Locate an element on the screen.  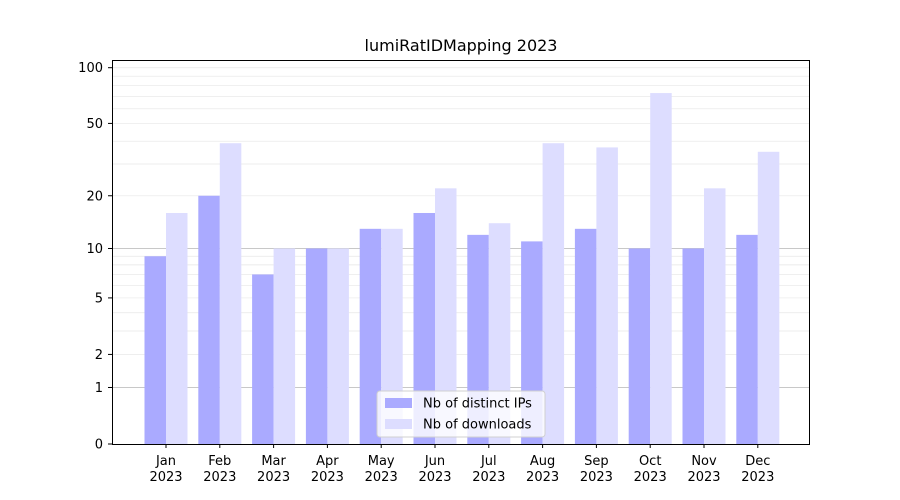
legend-label: Nb of downloads is located at coordinates (477, 425).